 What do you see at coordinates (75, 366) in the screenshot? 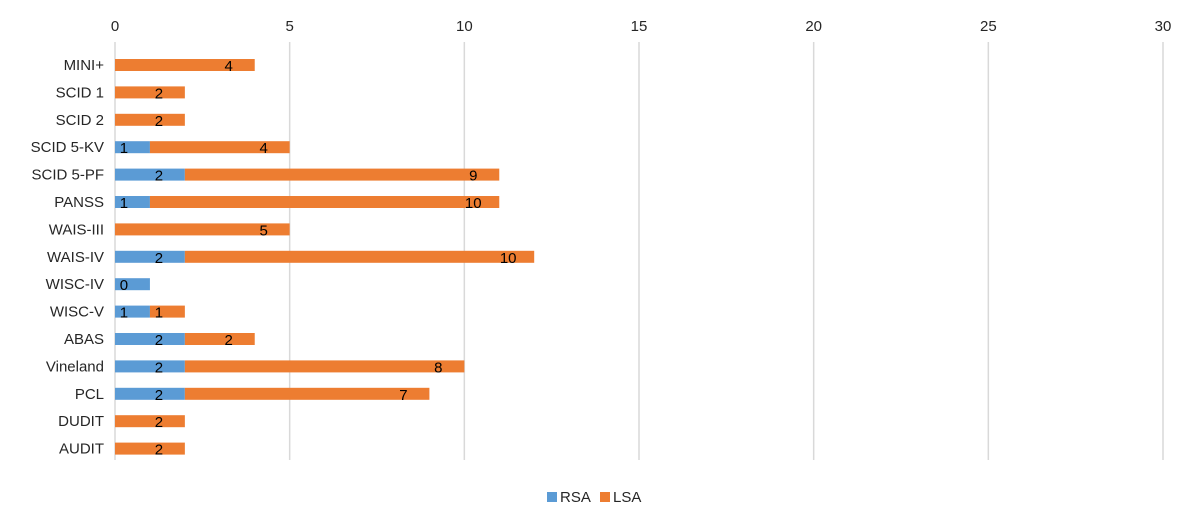
I see `category-label: Vineland` at bounding box center [75, 366].